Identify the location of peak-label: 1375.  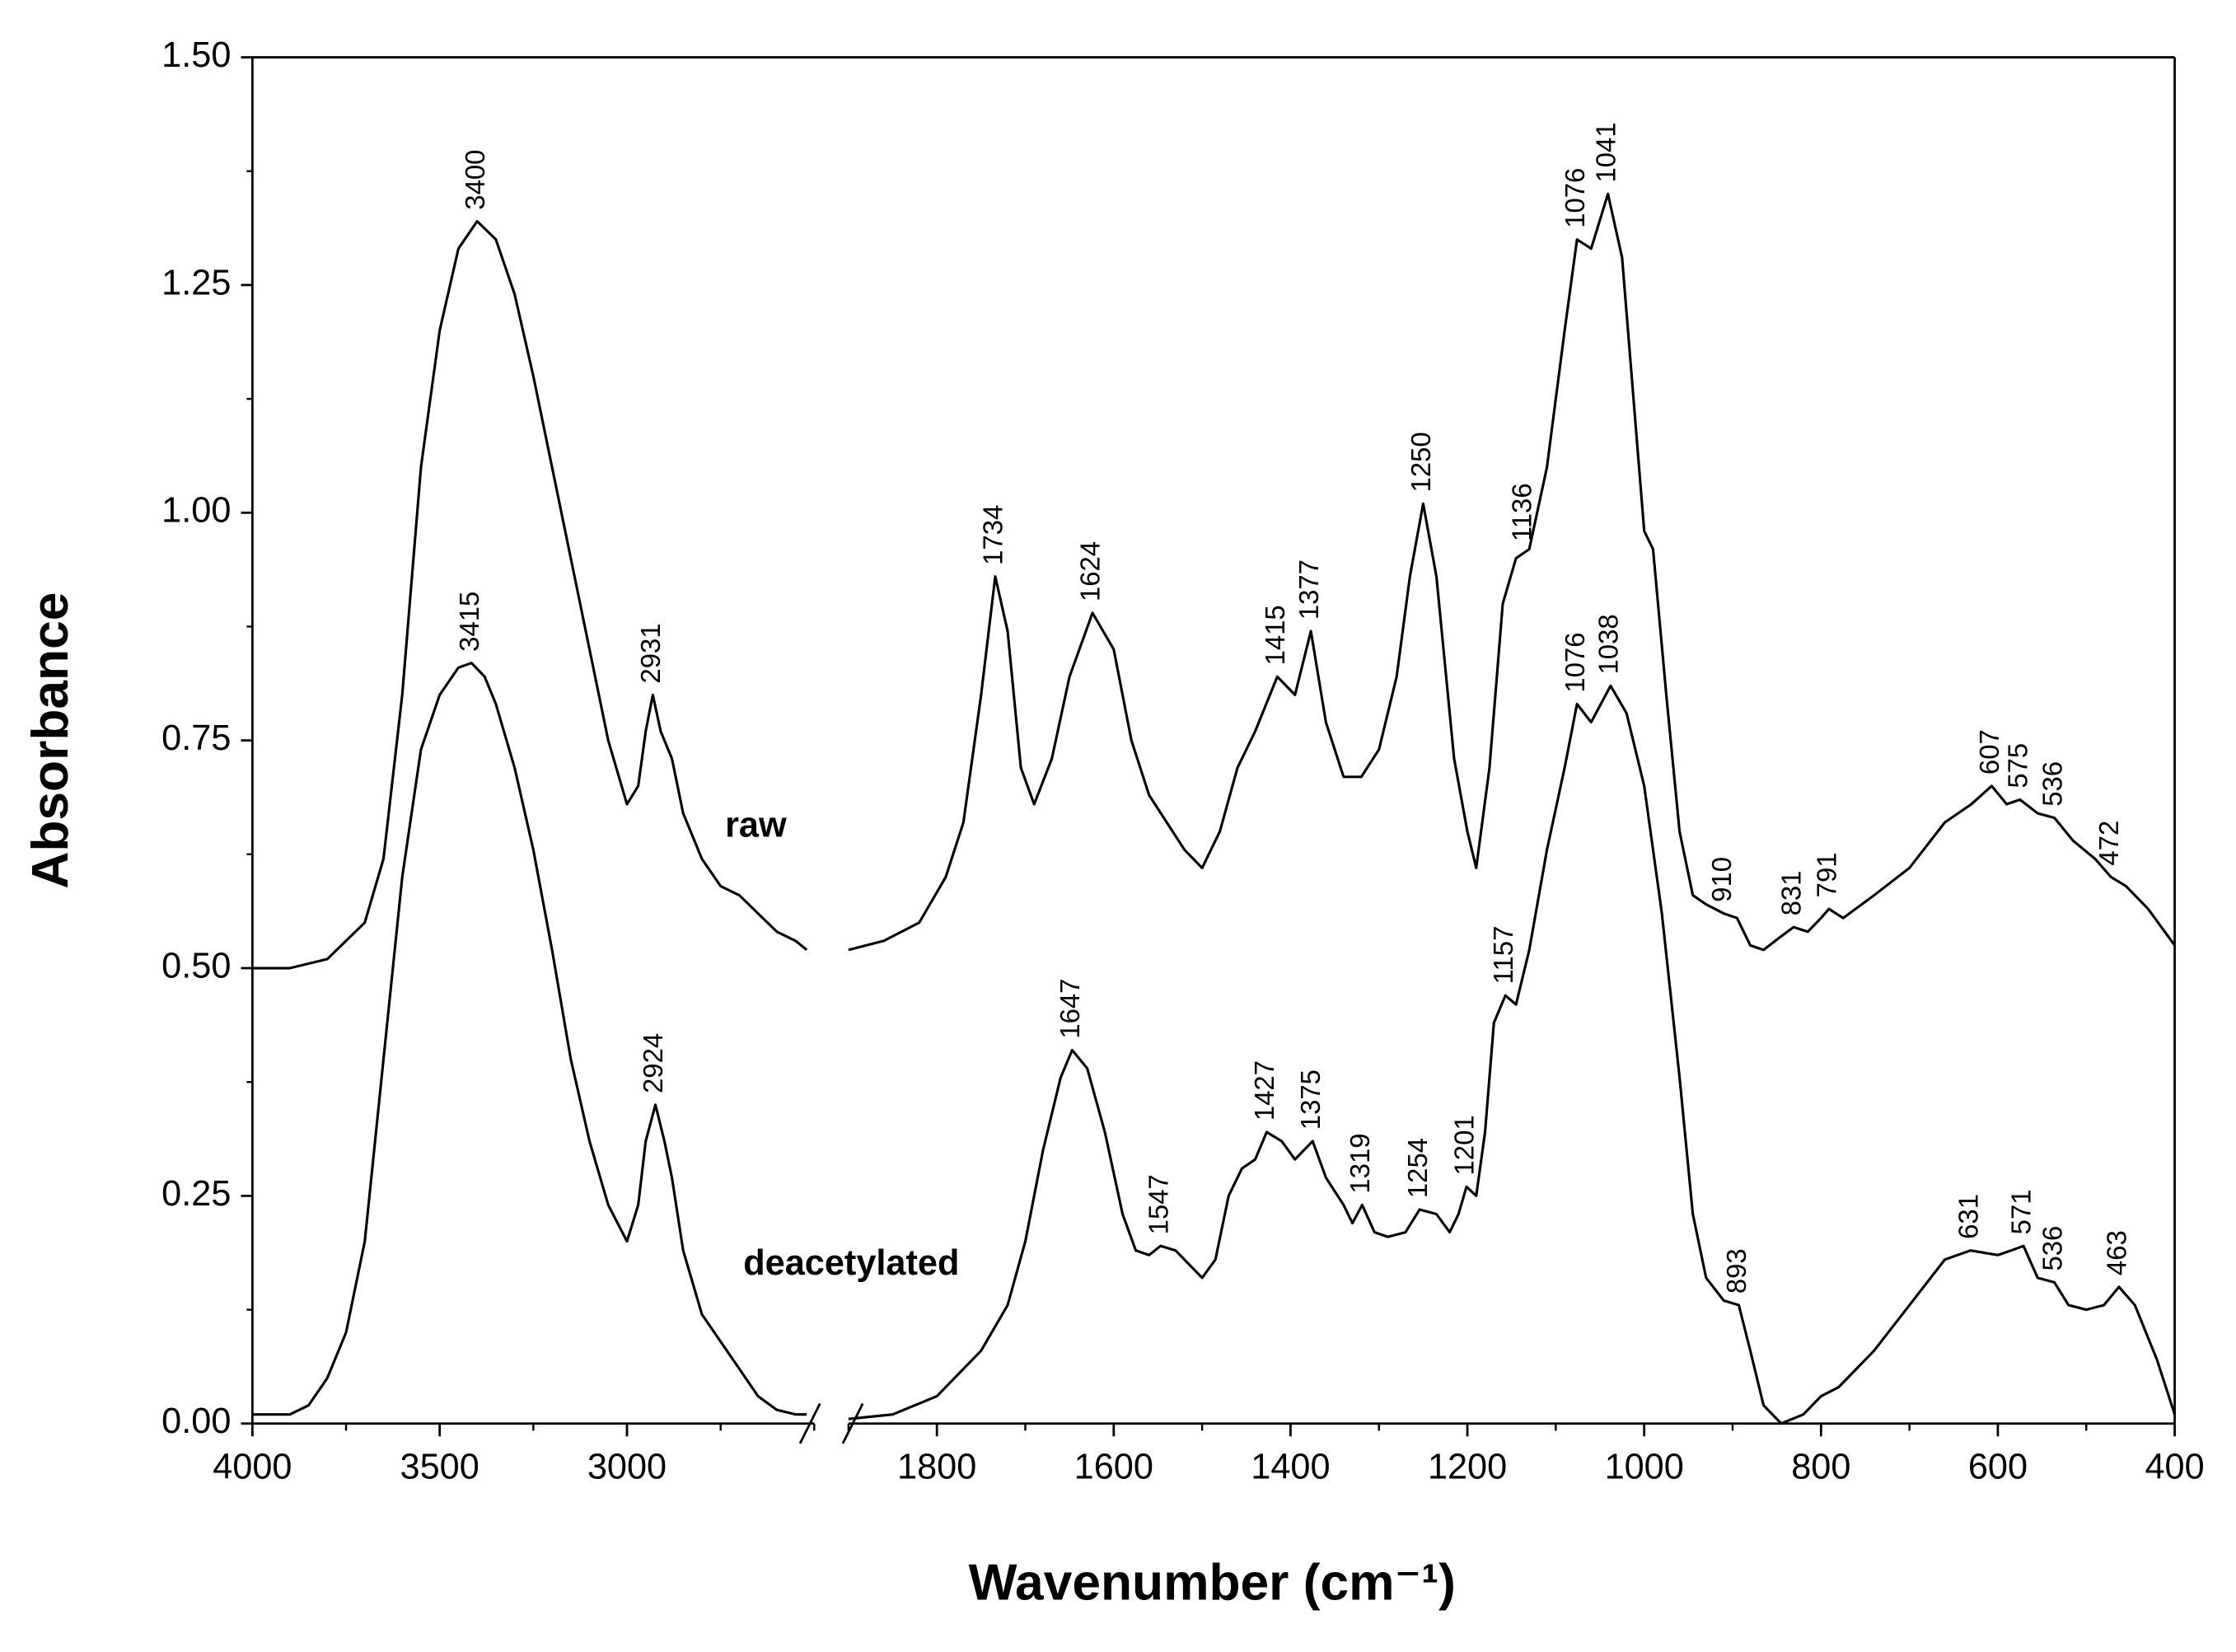
(1310, 1099).